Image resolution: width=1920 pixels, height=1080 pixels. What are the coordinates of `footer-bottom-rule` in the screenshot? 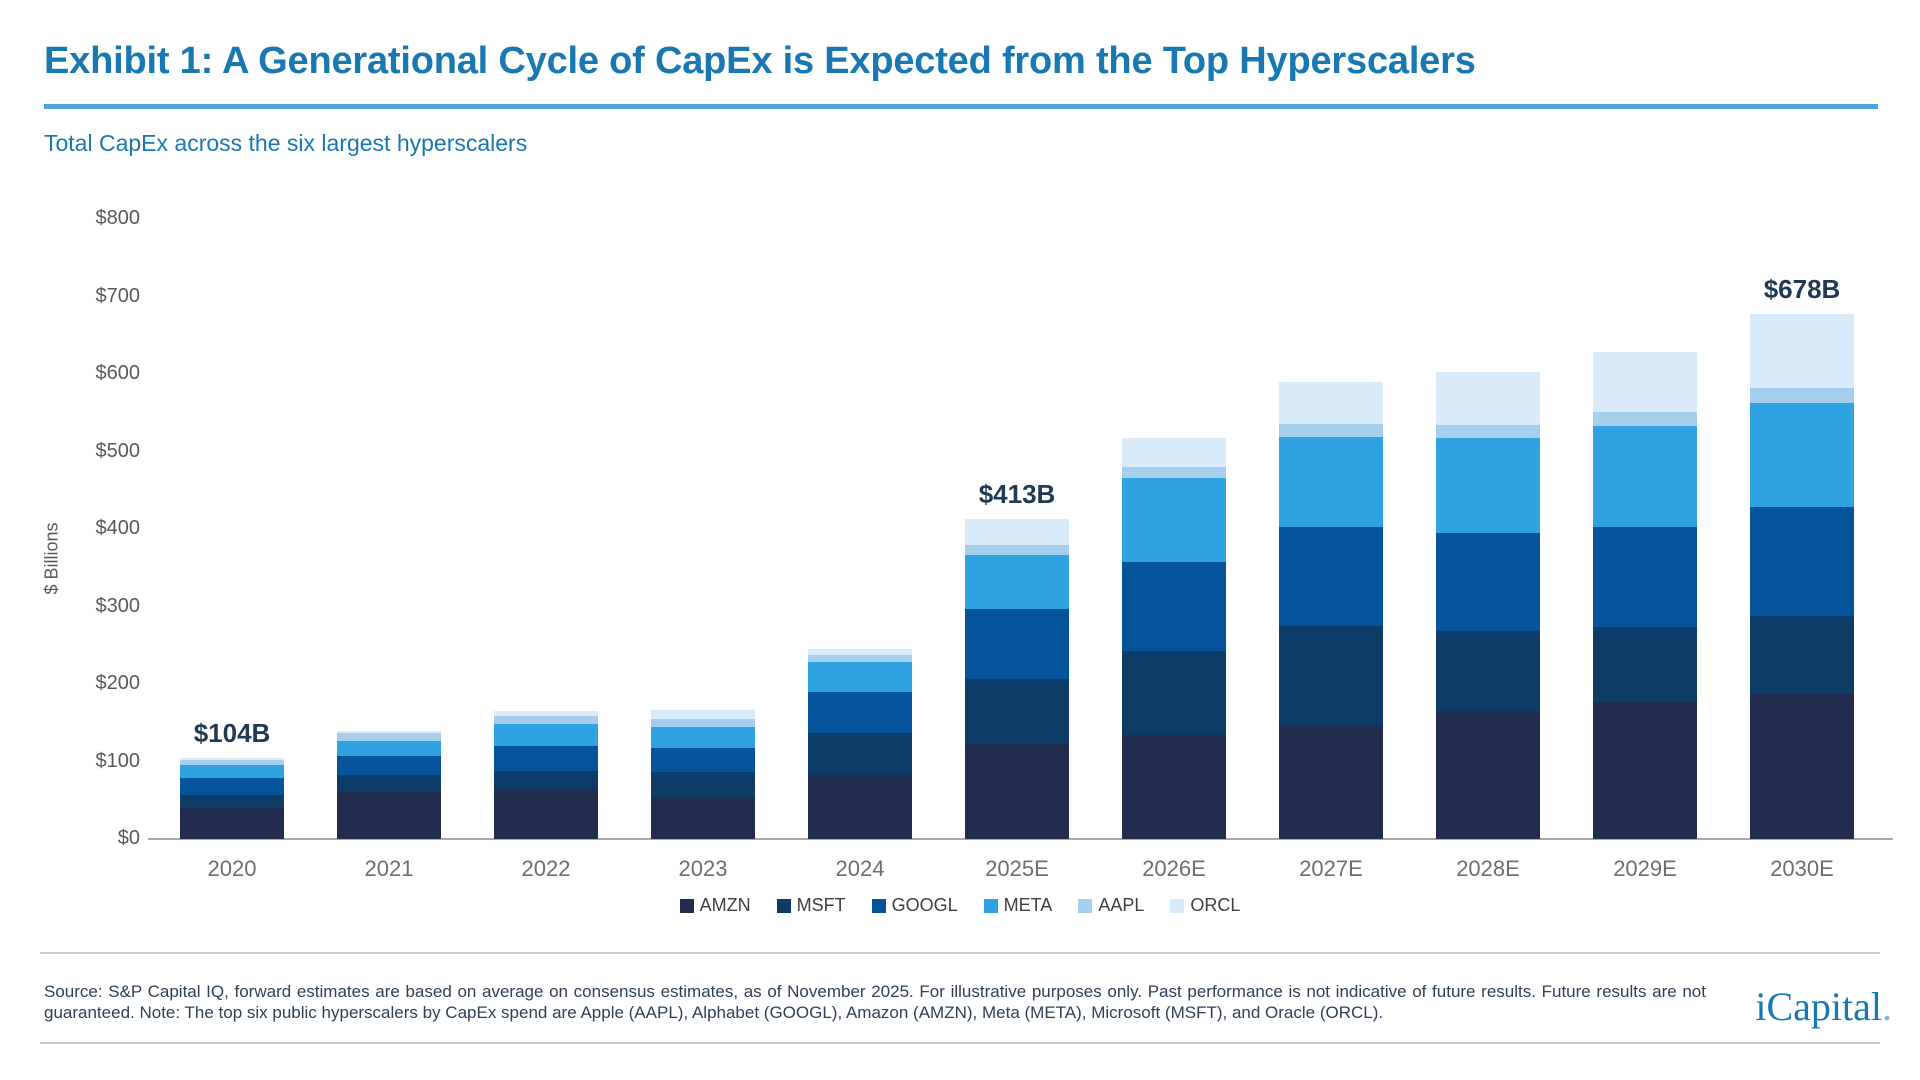 It's located at (960, 1043).